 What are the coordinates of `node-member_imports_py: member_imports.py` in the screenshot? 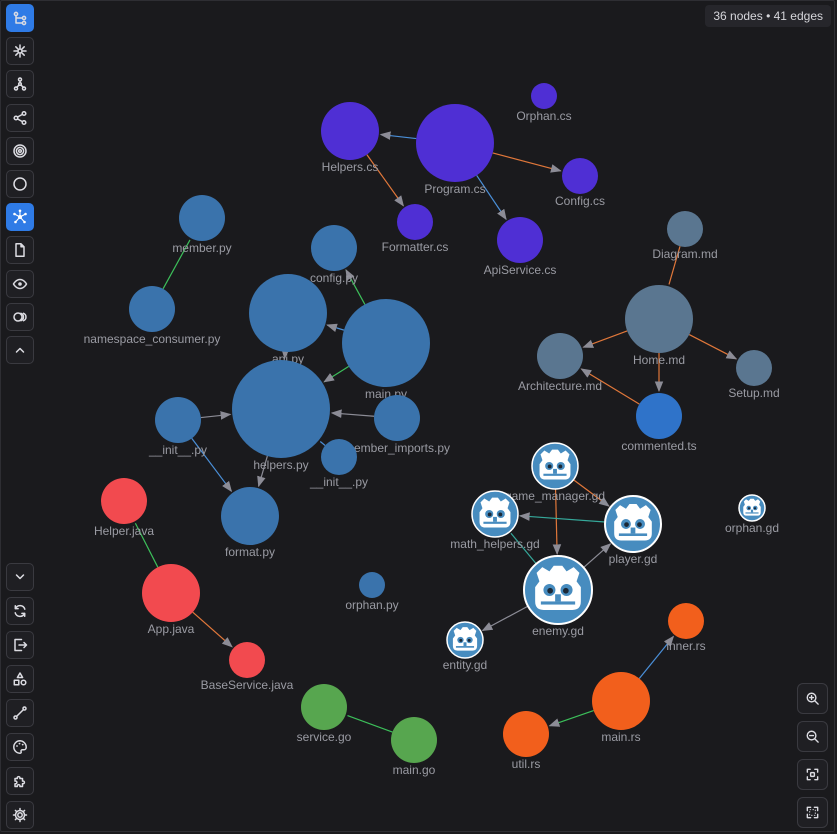 It's located at (397, 425).